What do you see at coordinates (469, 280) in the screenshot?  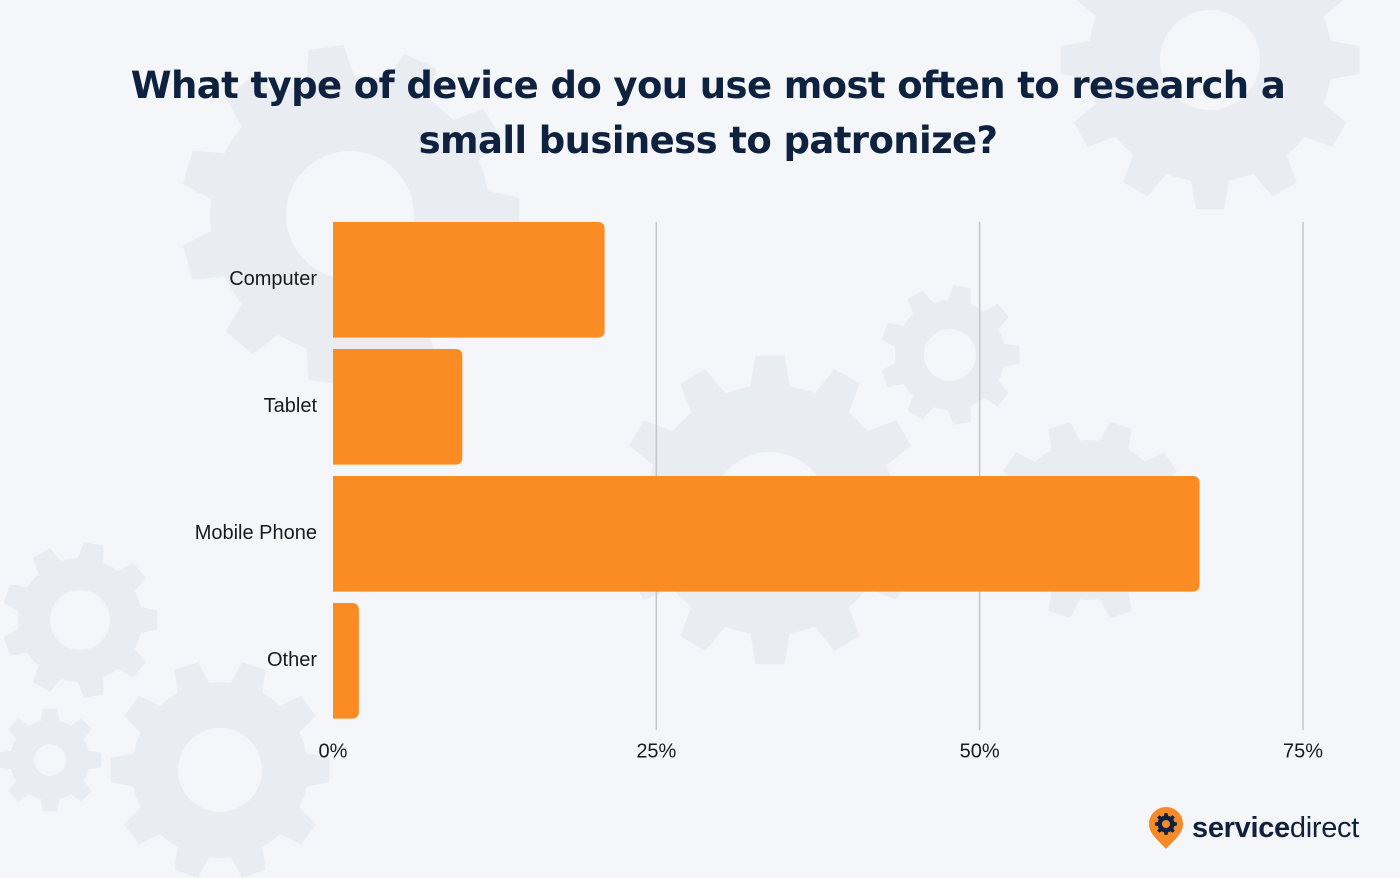 I see `bar-computer` at bounding box center [469, 280].